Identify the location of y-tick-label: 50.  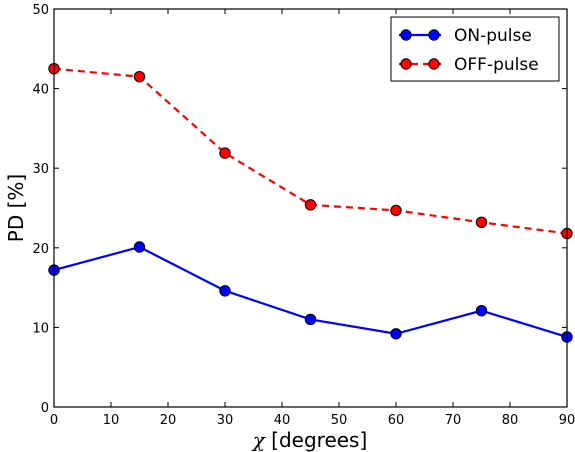
(40, 10).